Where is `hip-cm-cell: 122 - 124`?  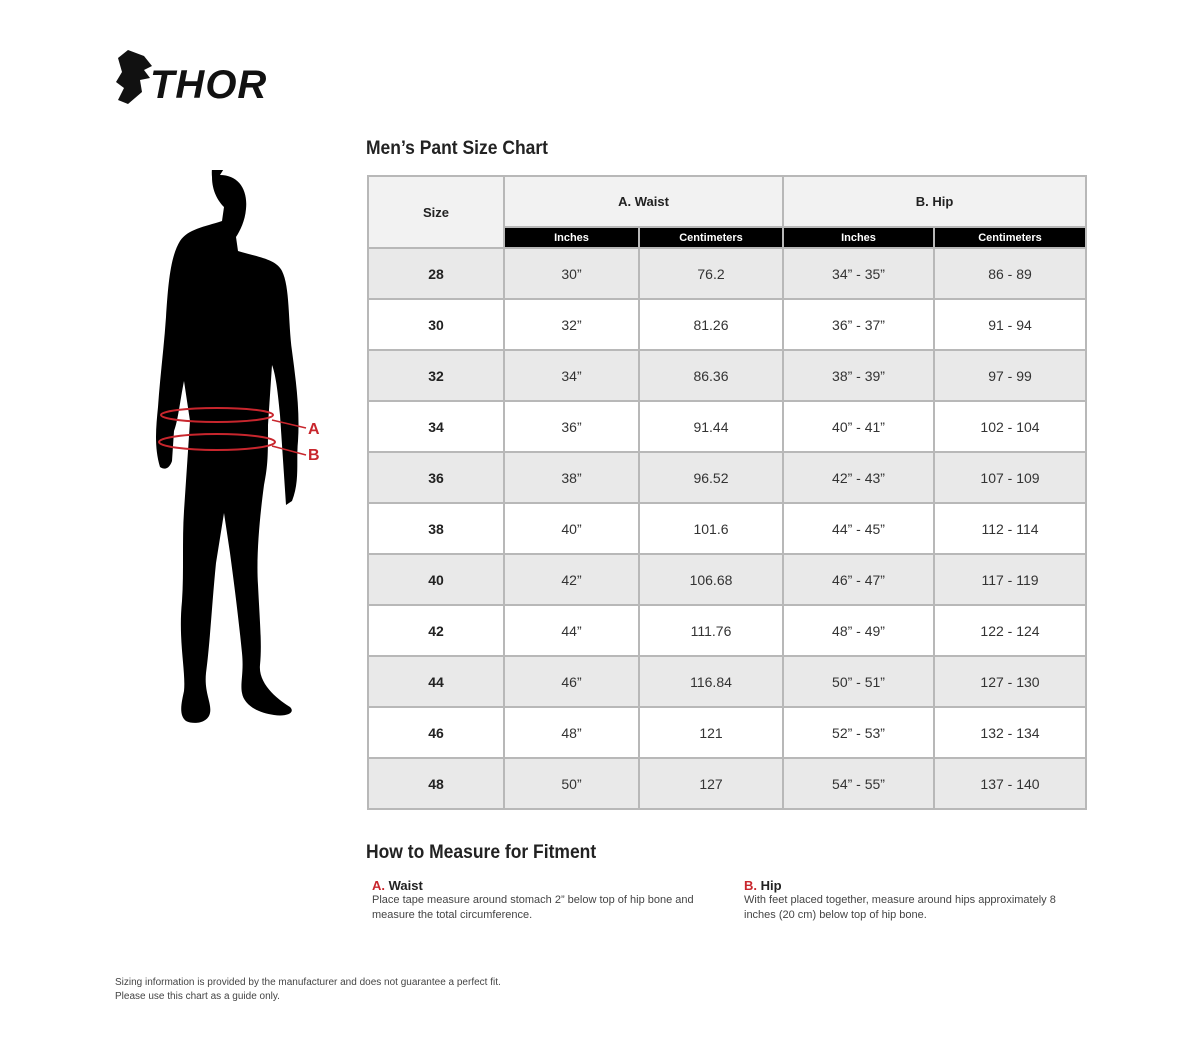 hip-cm-cell: 122 - 124 is located at coordinates (1010, 630).